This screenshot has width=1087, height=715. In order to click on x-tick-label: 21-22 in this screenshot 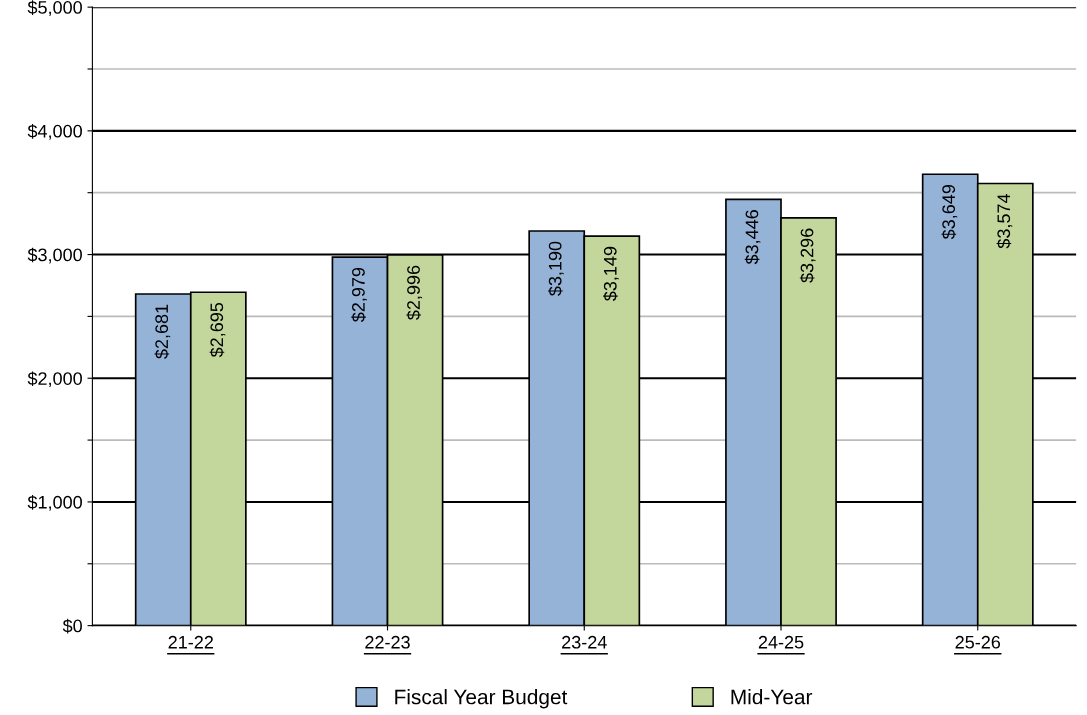, I will do `click(190, 642)`.